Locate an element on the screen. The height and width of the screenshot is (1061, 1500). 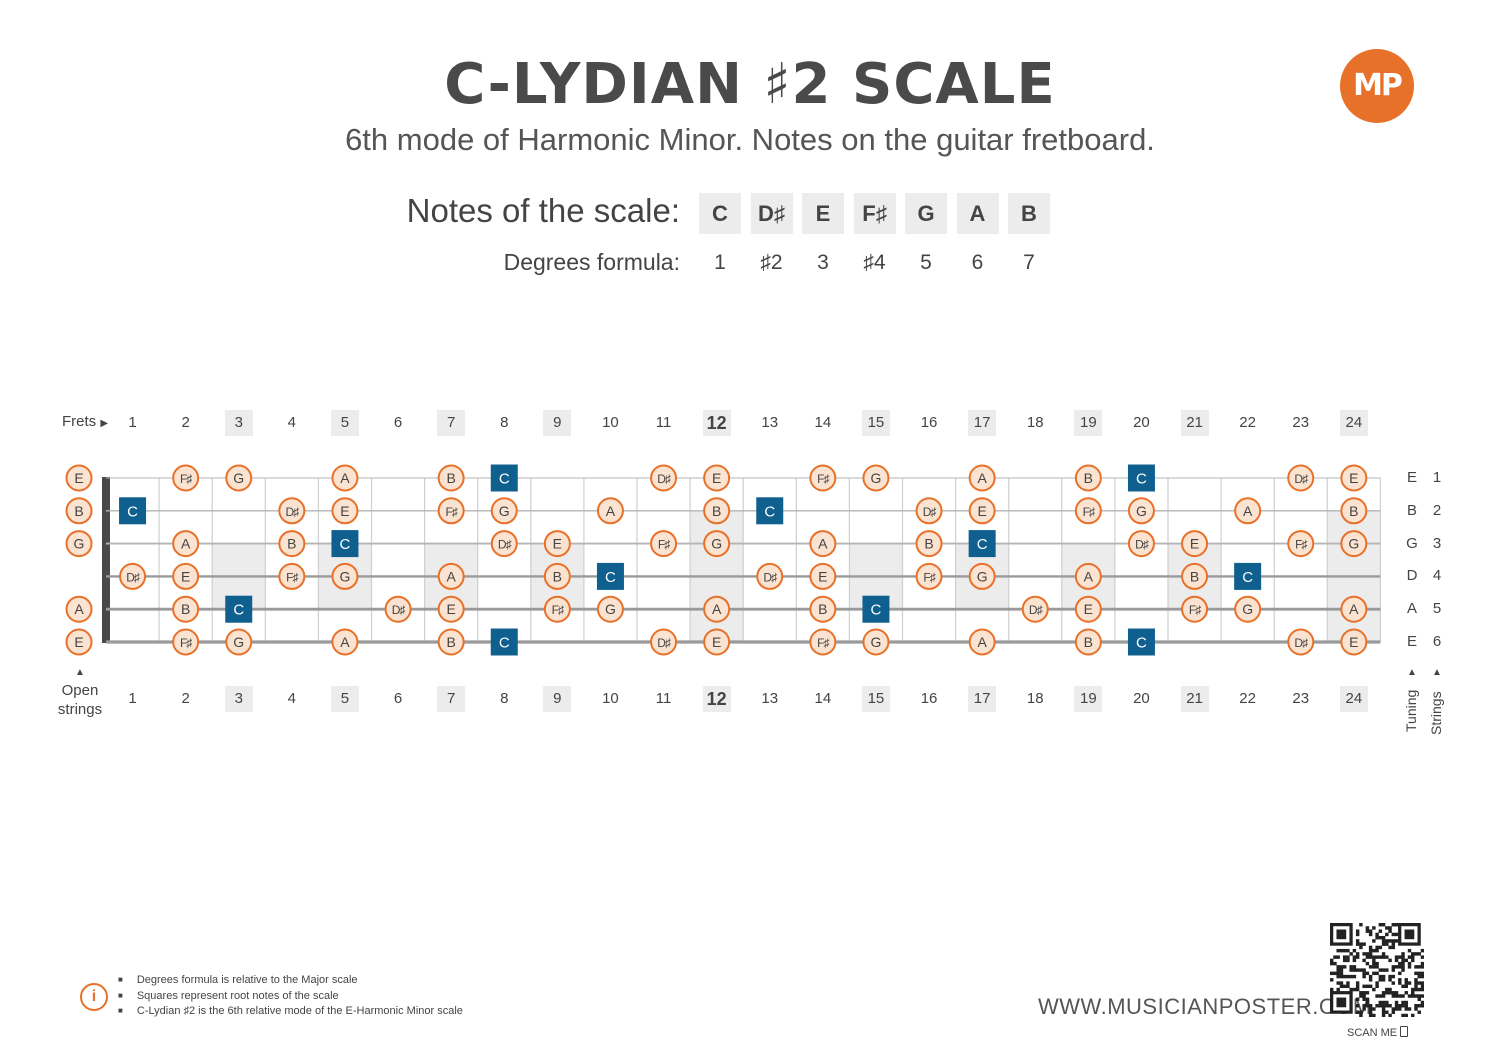
fret-number: 16 is located at coordinates (929, 422).